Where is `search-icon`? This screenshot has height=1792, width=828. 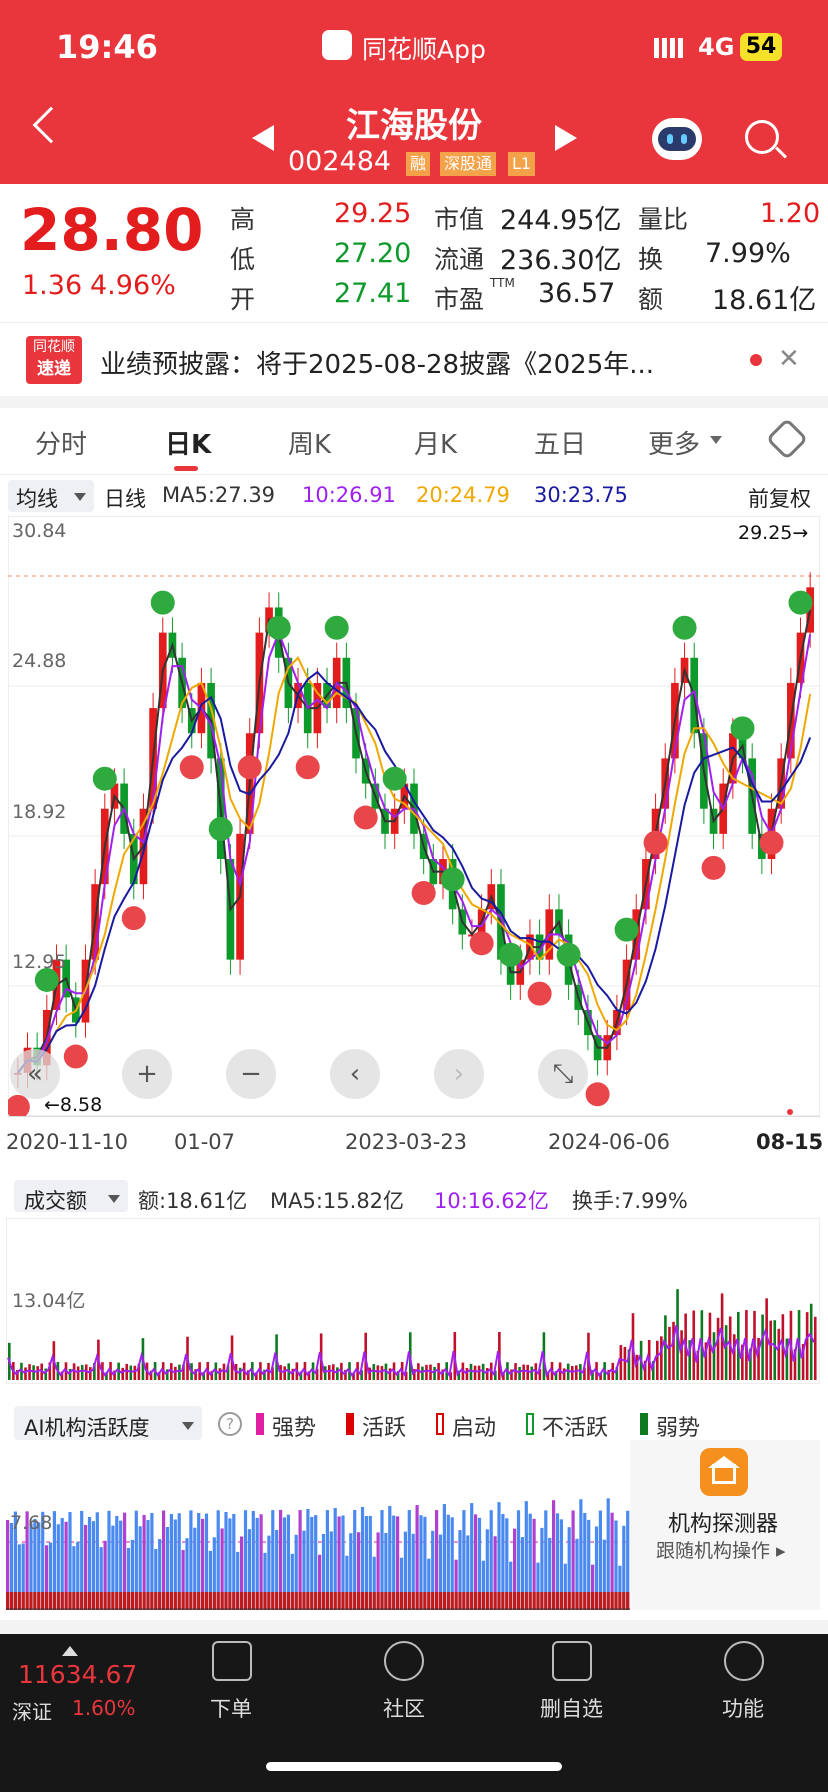 search-icon is located at coordinates (762, 137).